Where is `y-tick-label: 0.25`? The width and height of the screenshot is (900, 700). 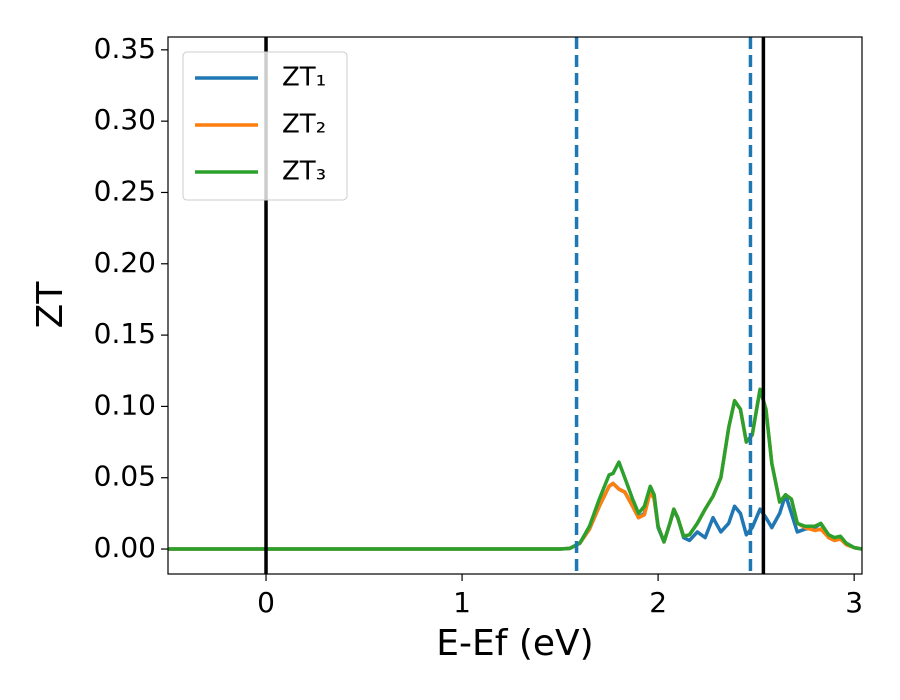
y-tick-label: 0.25 is located at coordinates (125, 190).